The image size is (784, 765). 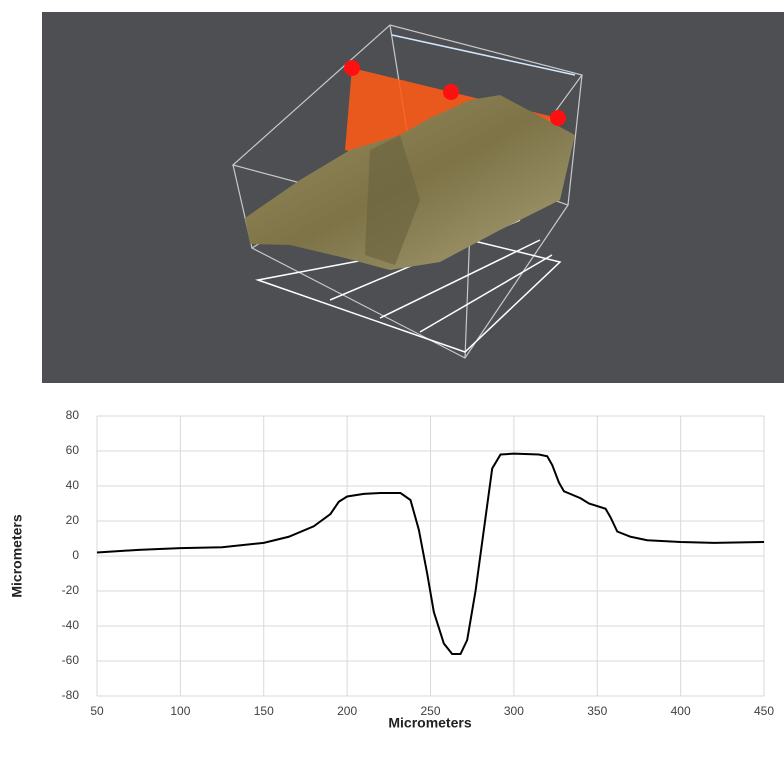 I want to click on y-axis-title: Micrometers, so click(x=17, y=555).